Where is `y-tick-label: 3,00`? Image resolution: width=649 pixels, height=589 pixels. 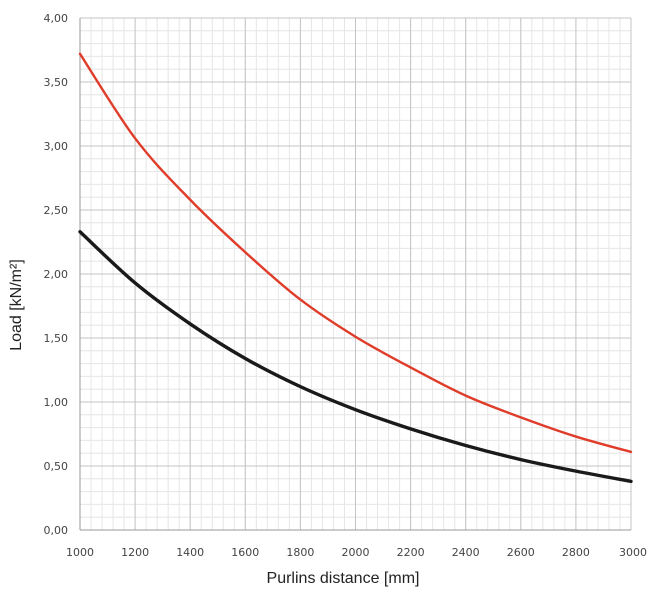 y-tick-label: 3,00 is located at coordinates (56, 146).